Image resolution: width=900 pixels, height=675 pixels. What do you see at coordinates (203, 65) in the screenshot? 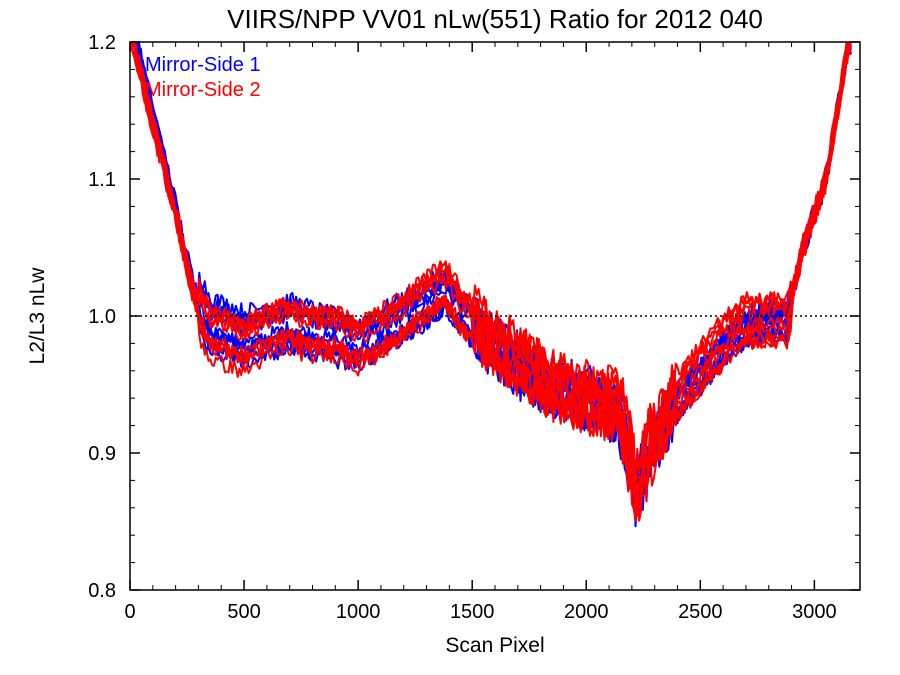
I see `legend-entry: Mirror-Side 1` at bounding box center [203, 65].